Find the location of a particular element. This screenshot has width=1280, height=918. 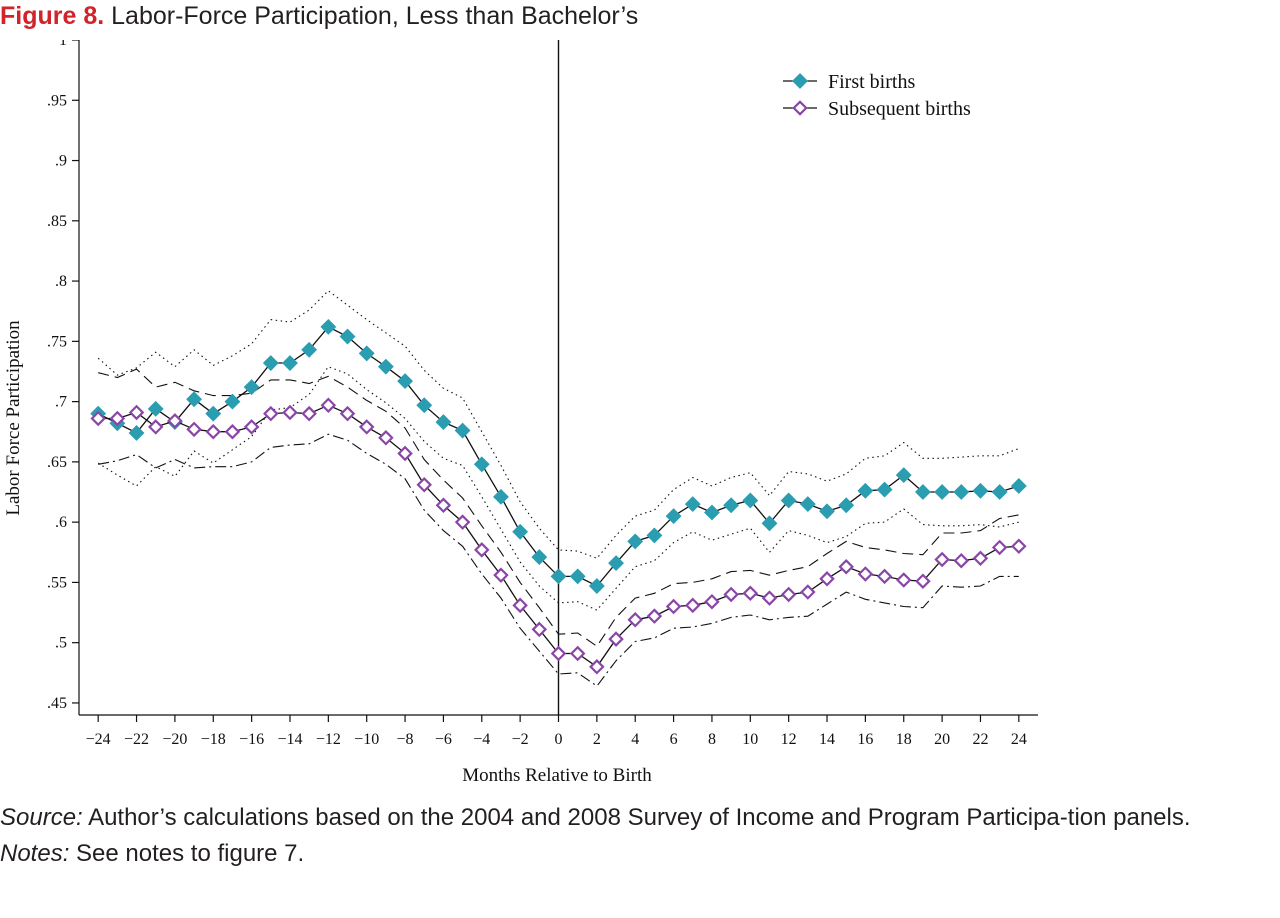

x-tick-label: 16 is located at coordinates (865, 739).